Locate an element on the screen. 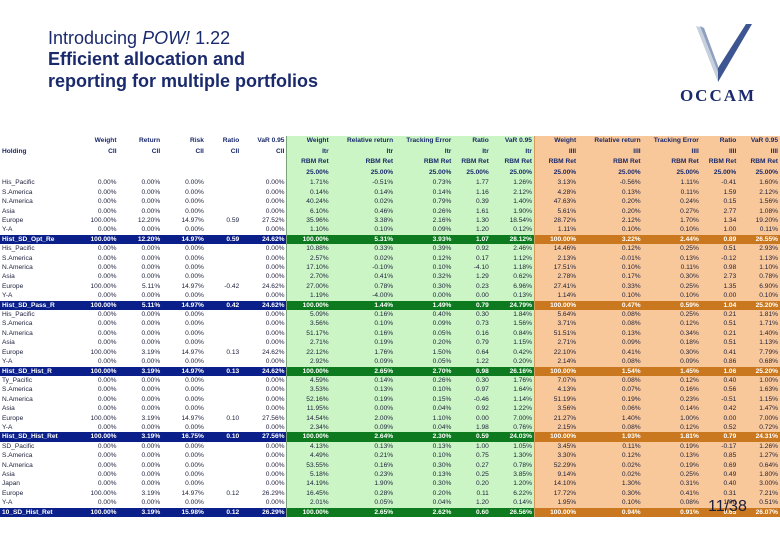  table-cell: 0.59% is located at coordinates (671, 305).